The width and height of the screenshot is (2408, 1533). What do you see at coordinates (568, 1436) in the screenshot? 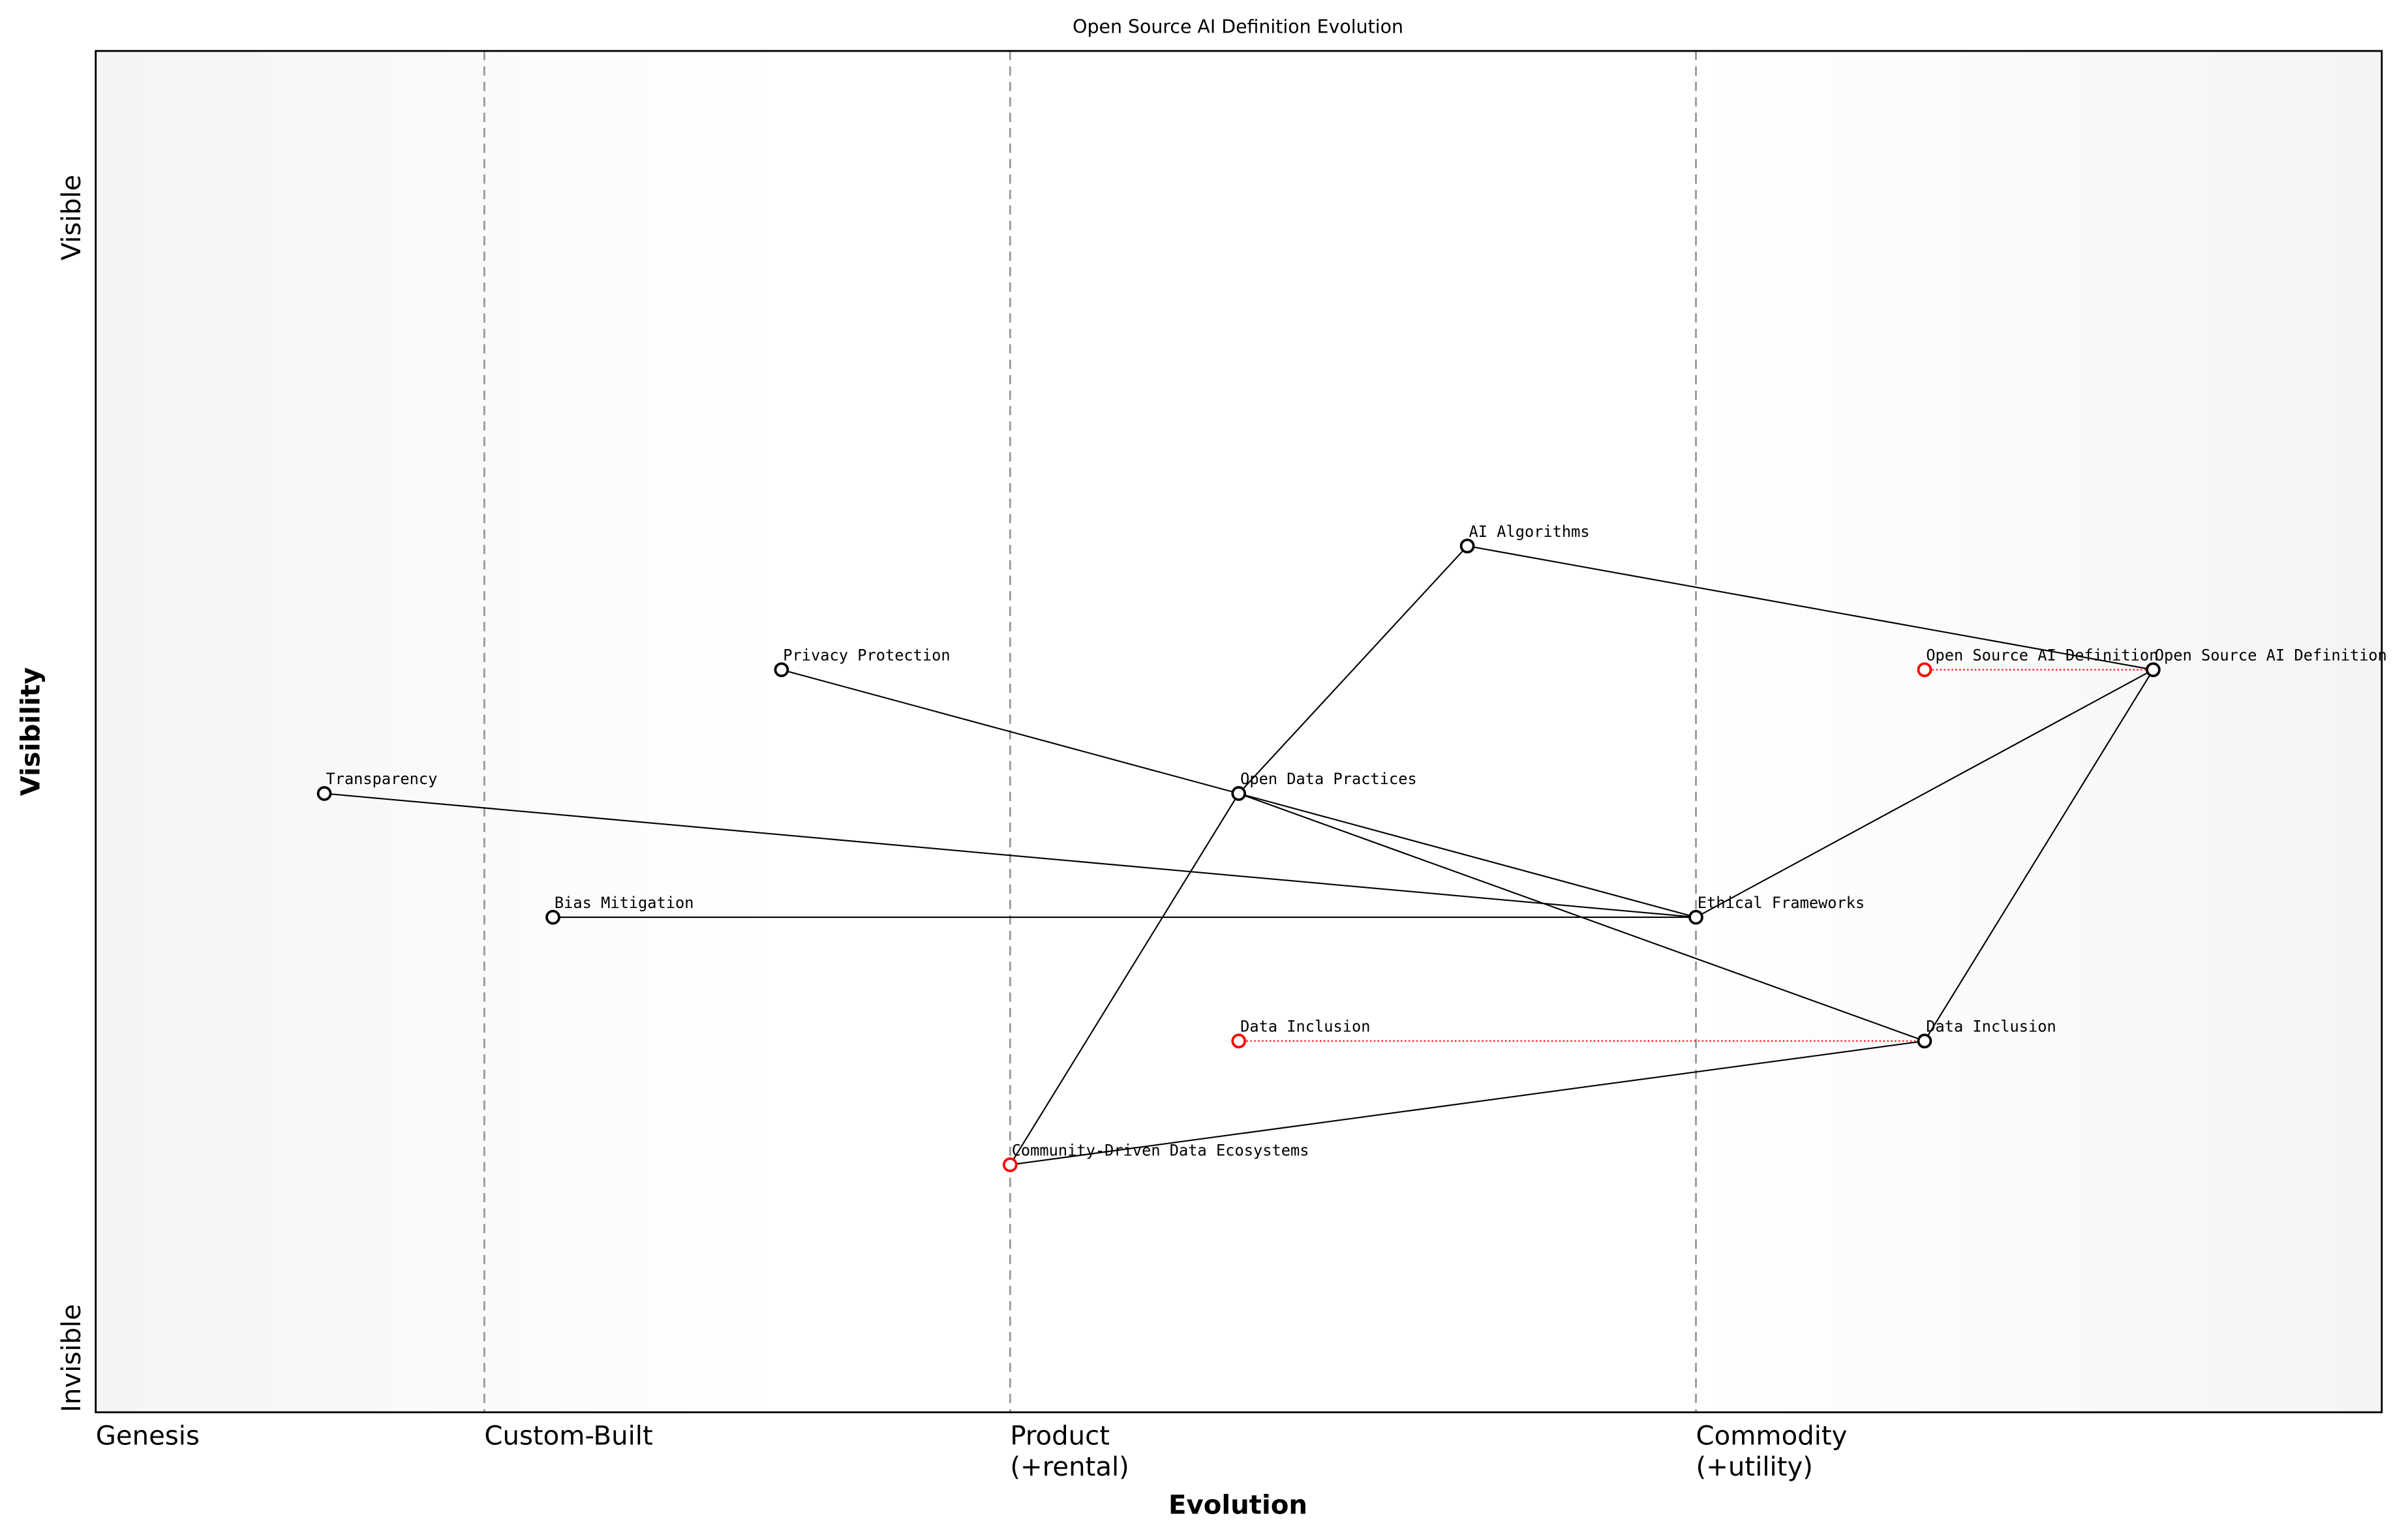
I see `x-tick-label: Custom-Built` at bounding box center [568, 1436].